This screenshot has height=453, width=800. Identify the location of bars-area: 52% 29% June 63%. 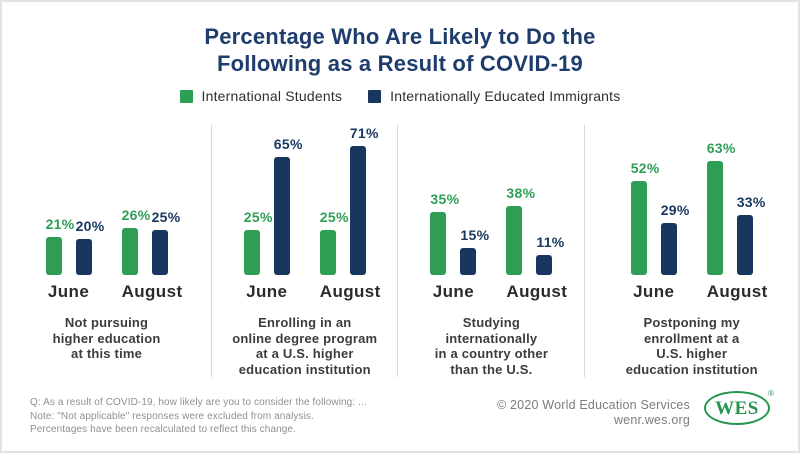
(699, 213).